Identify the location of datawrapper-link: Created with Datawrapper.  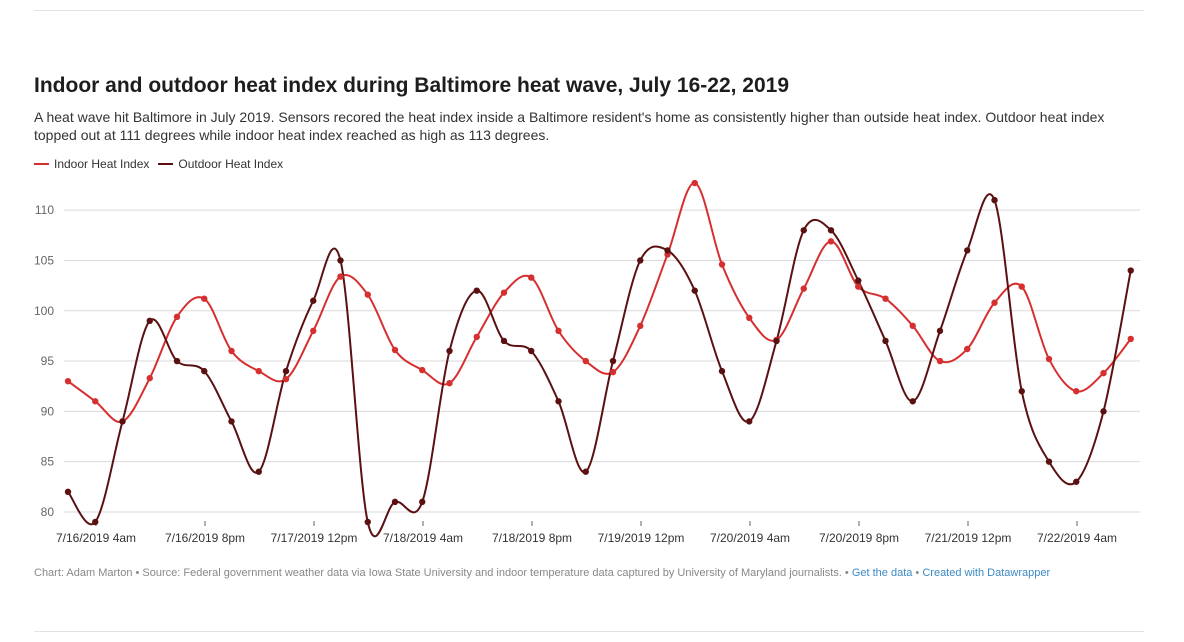
(986, 573).